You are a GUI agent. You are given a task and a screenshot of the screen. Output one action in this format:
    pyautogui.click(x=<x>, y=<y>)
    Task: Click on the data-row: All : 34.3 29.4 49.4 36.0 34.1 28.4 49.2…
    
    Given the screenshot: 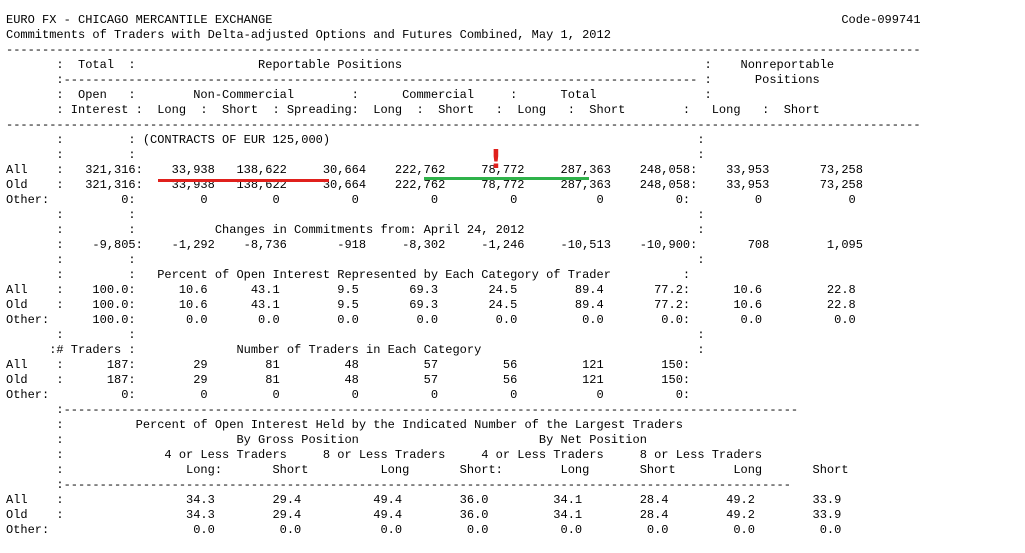 What is the action you would take?
    pyautogui.click(x=424, y=500)
    